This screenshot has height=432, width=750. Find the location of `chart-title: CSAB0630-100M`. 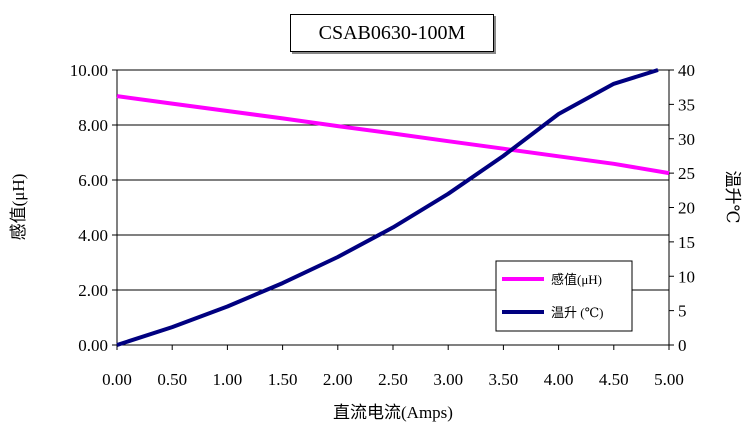

chart-title: CSAB0630-100M is located at coordinates (392, 33).